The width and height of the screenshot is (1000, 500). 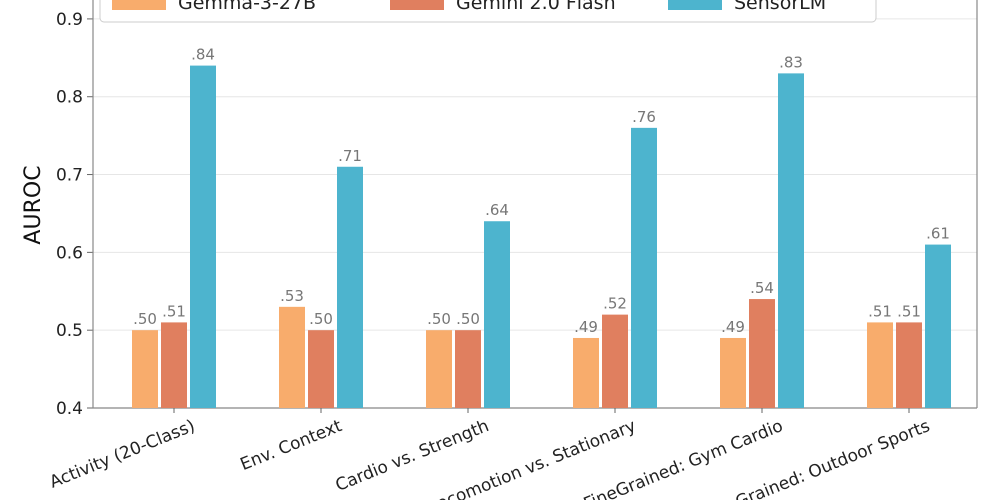 What do you see at coordinates (615, 304) in the screenshot?
I see `data-label: .52` at bounding box center [615, 304].